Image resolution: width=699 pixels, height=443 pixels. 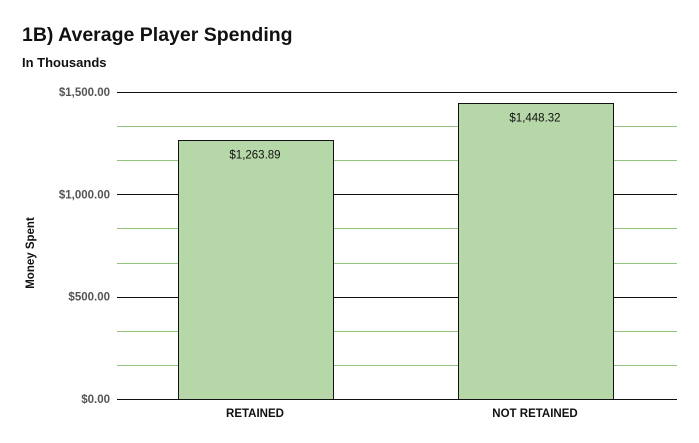 What do you see at coordinates (31, 253) in the screenshot?
I see `y-axis-label: Money Spent` at bounding box center [31, 253].